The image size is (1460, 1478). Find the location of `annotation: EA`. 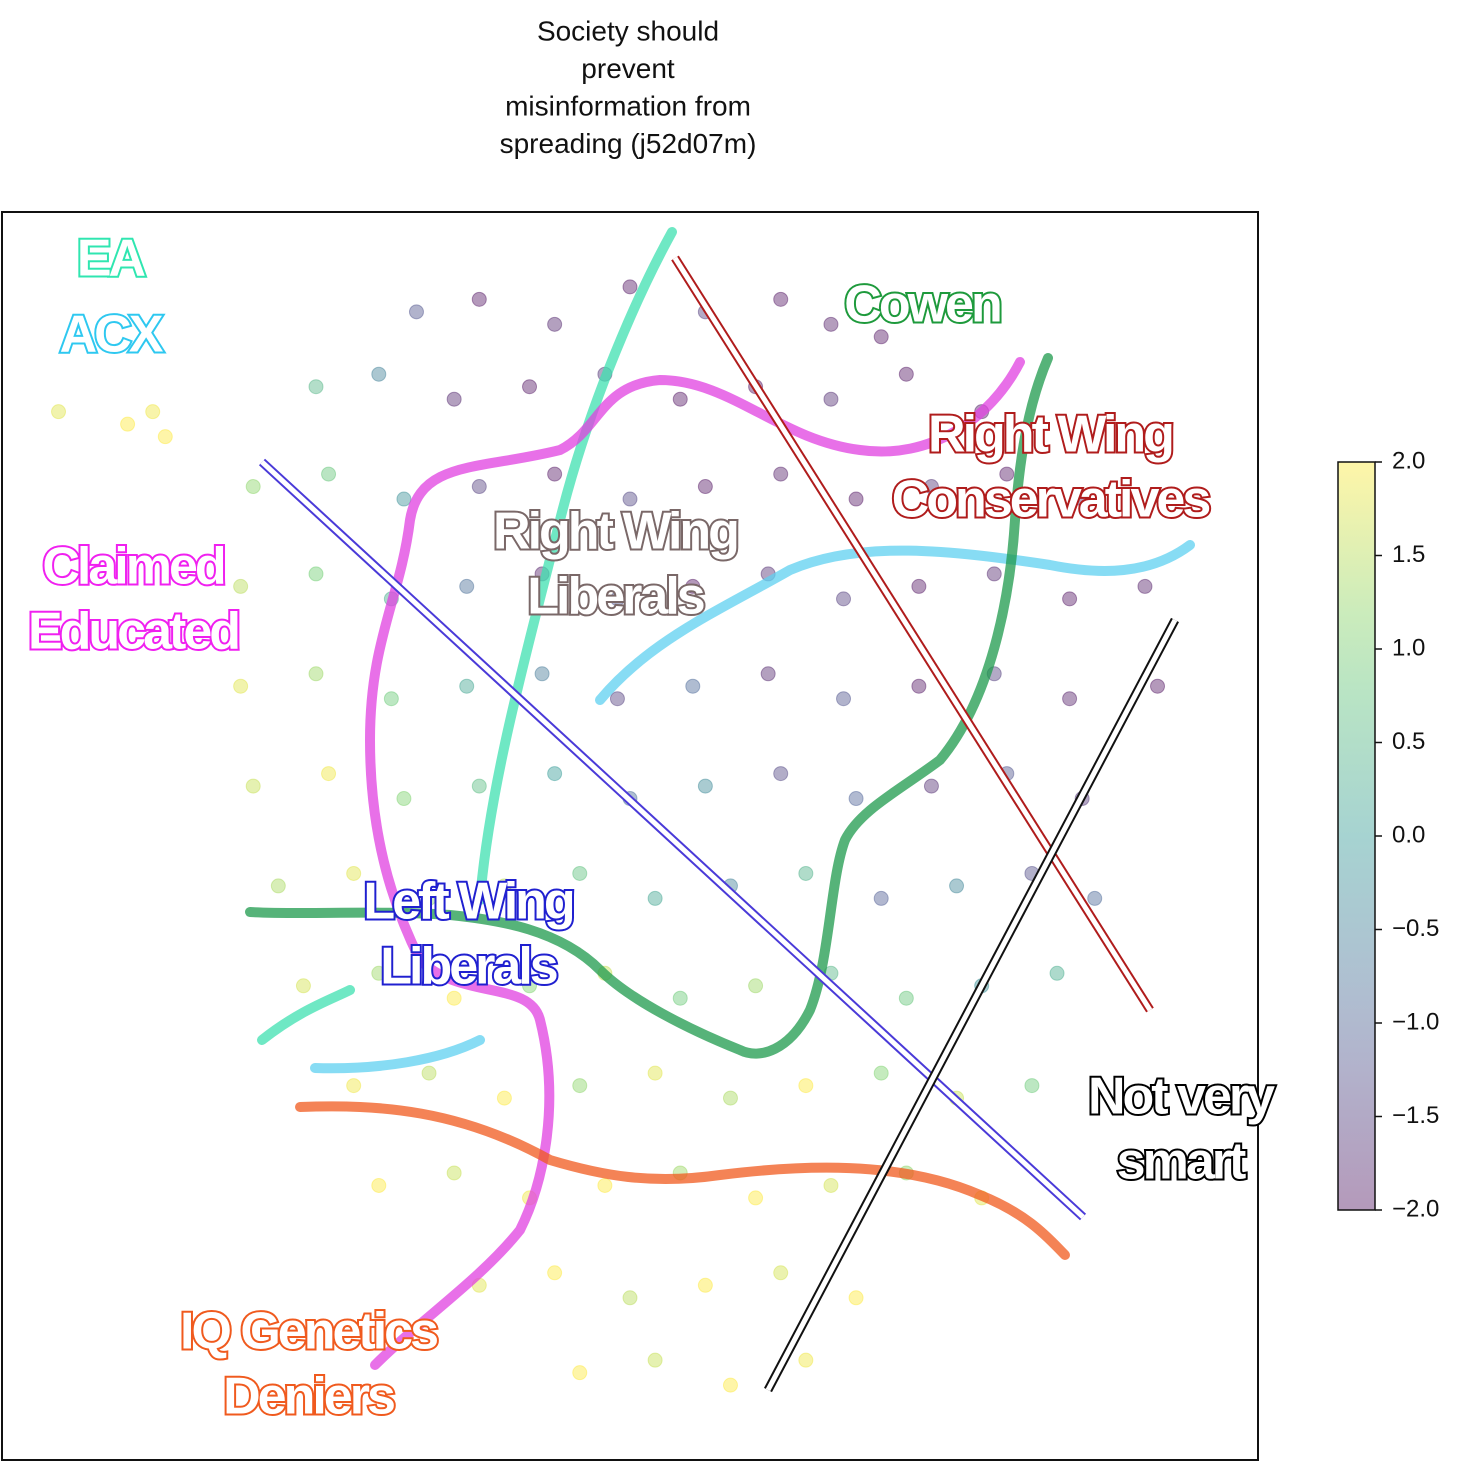

annotation: EA is located at coordinates (111, 259).